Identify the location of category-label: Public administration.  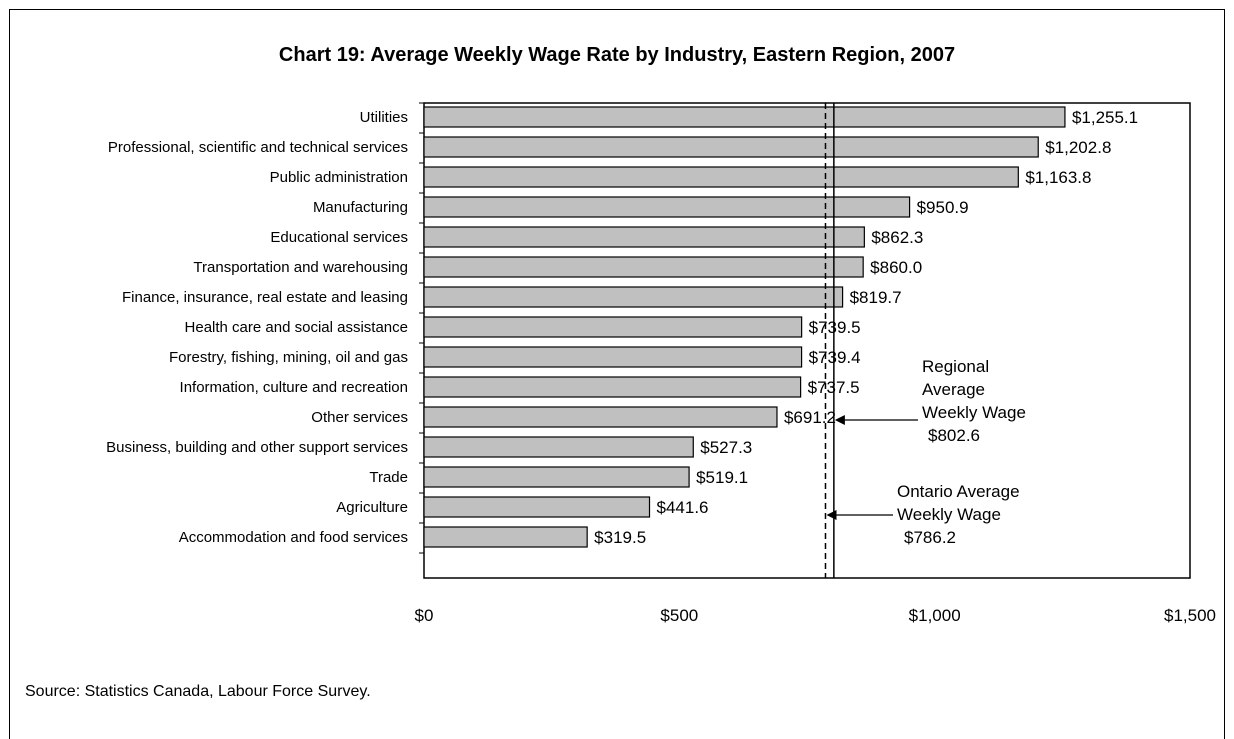
(339, 177).